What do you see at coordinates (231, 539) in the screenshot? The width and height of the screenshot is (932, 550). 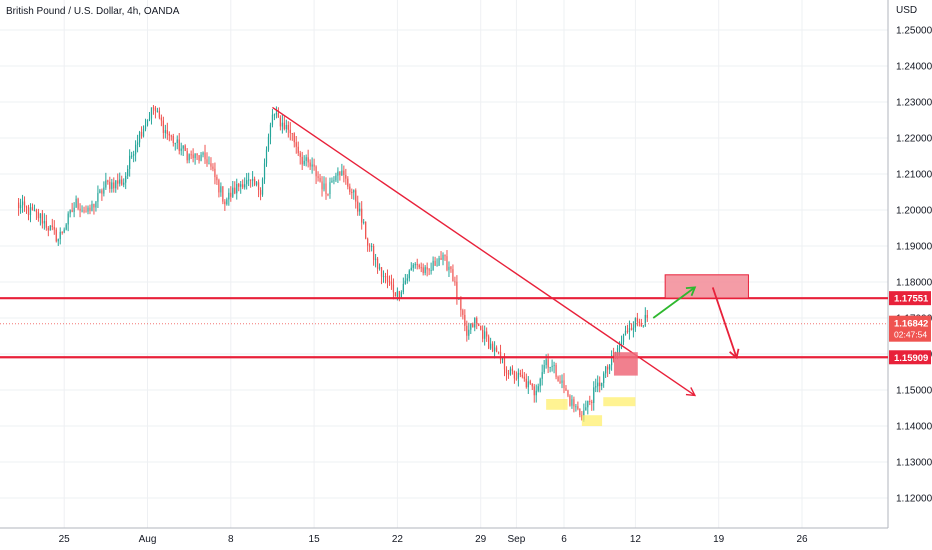 I see `x-tick-label: 8` at bounding box center [231, 539].